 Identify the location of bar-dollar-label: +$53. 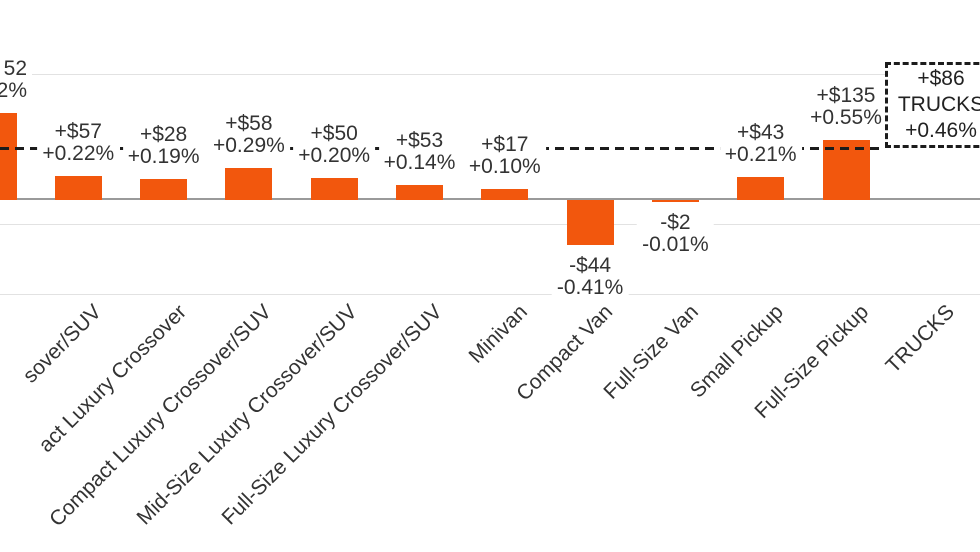
(419, 140).